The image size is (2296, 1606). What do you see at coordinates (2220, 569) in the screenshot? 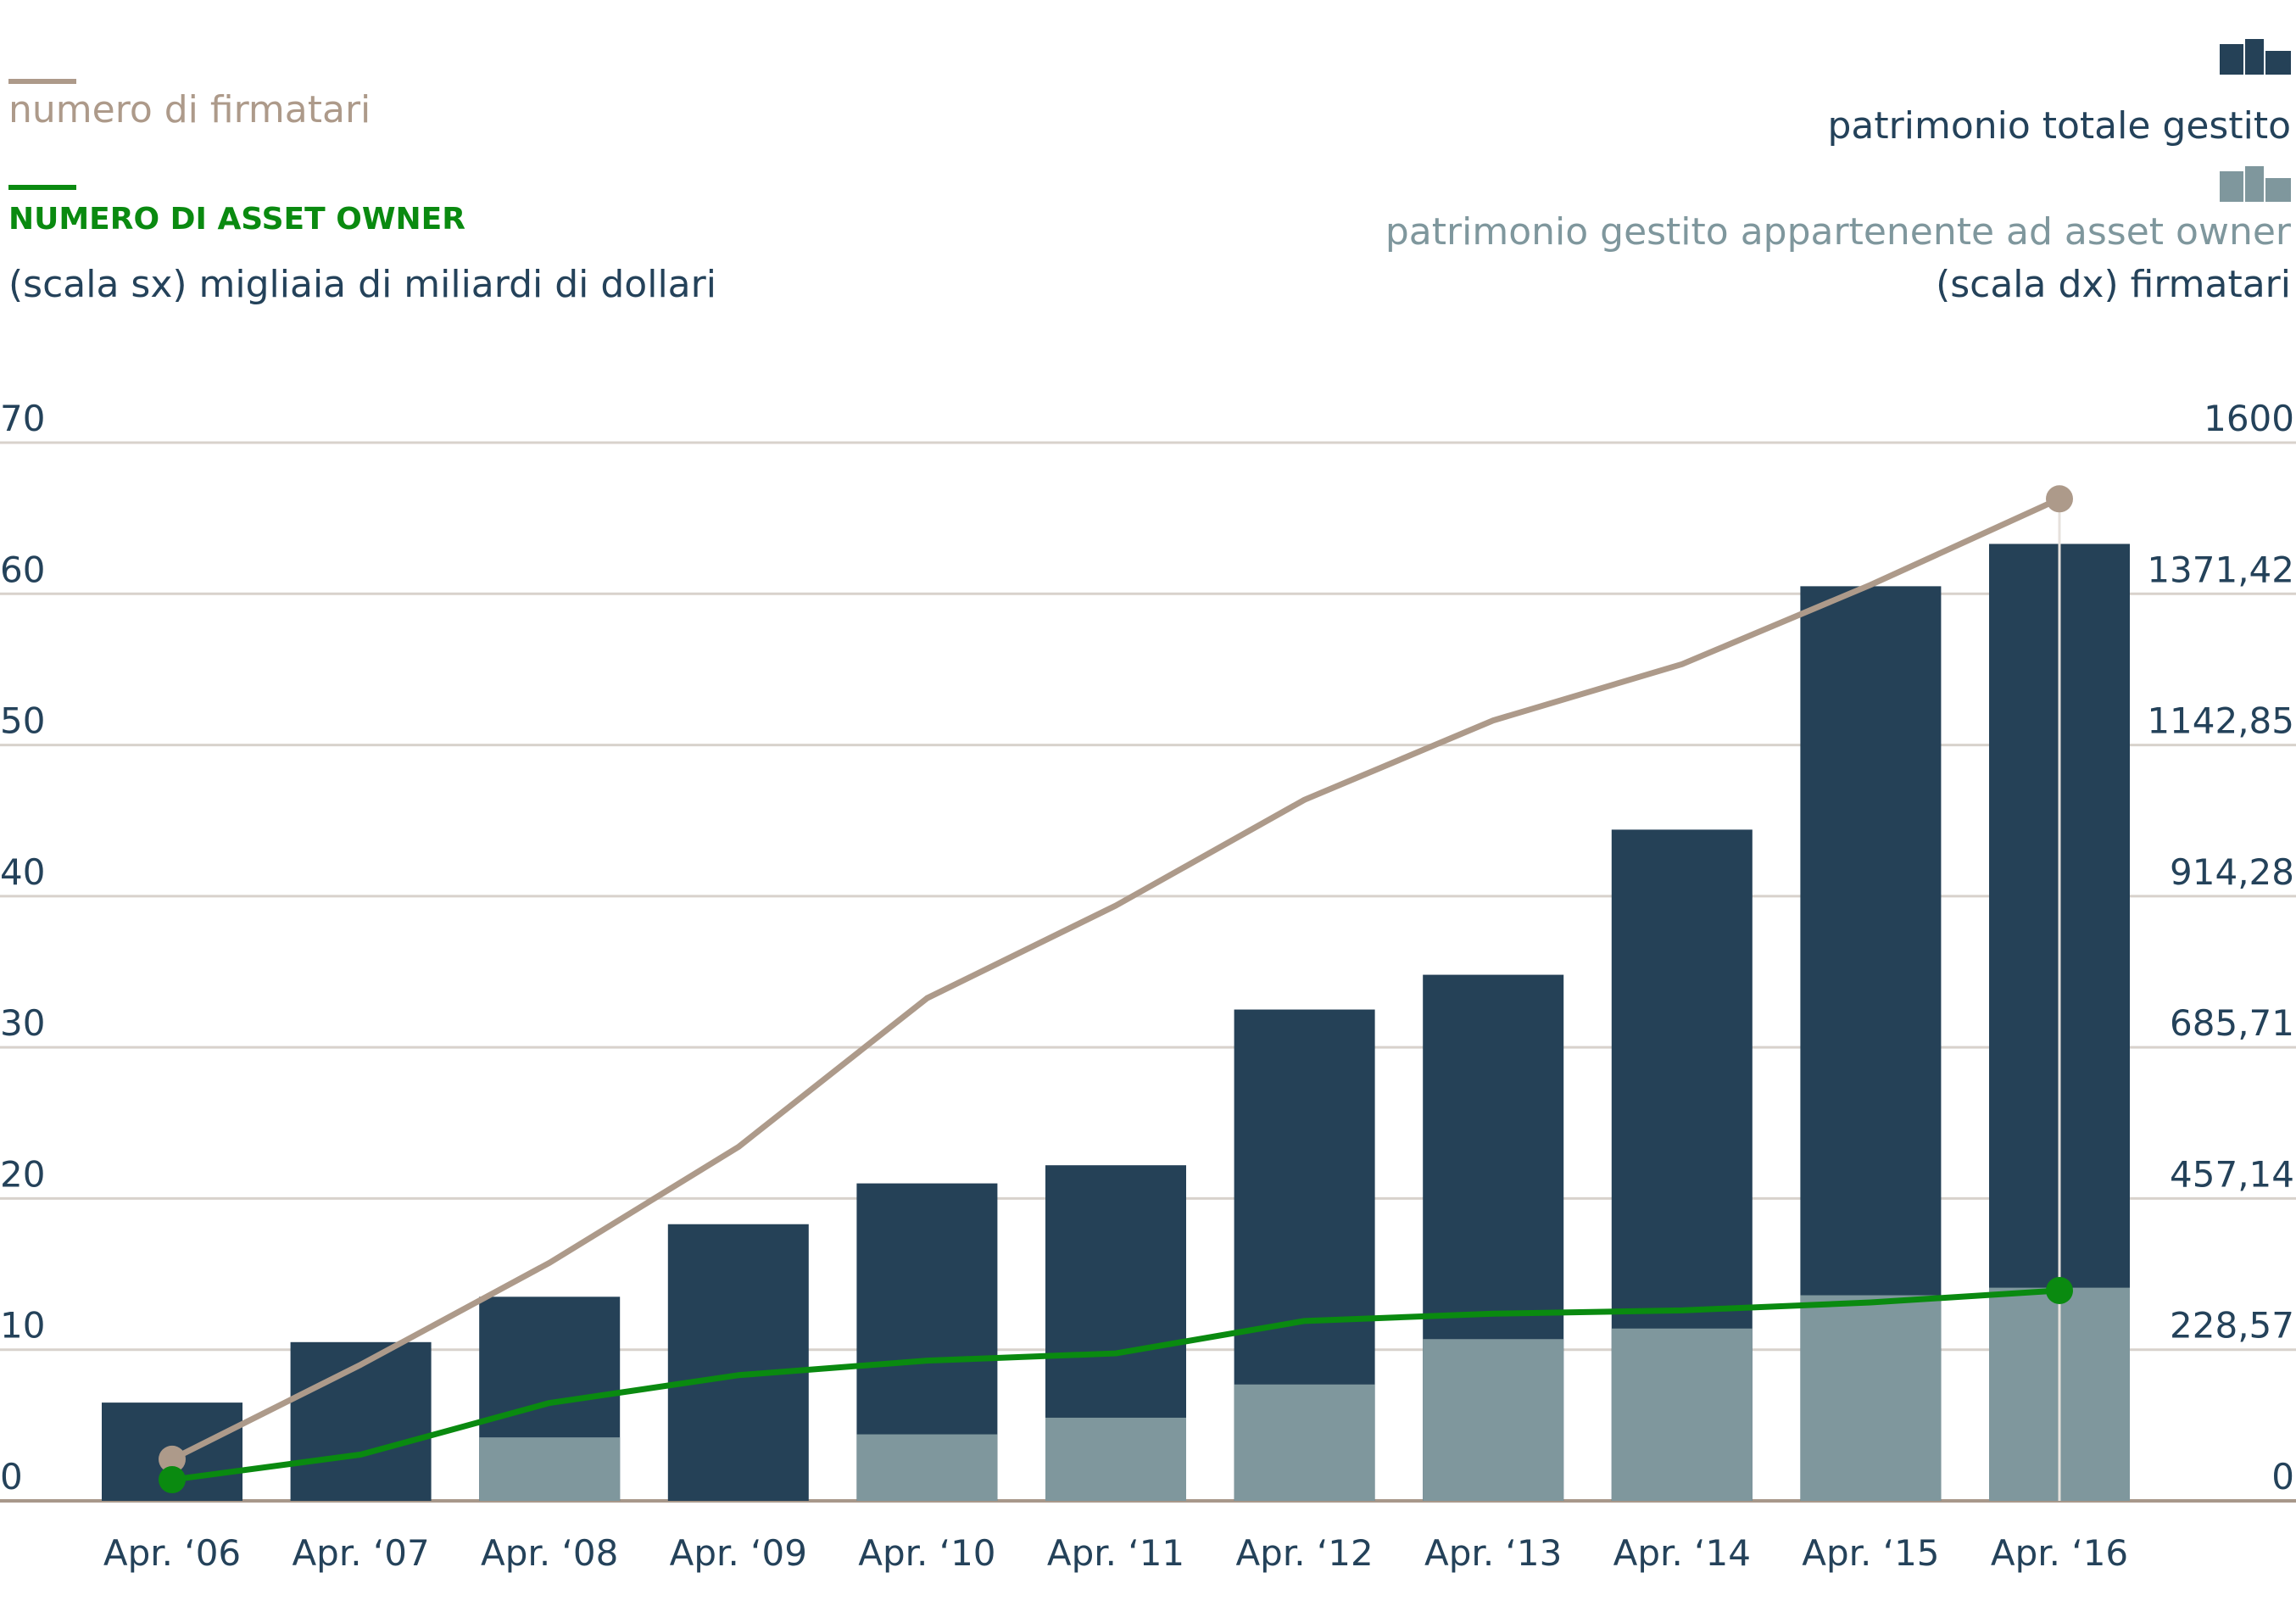
I see `y-right-tick-label: 1371,42` at bounding box center [2220, 569].